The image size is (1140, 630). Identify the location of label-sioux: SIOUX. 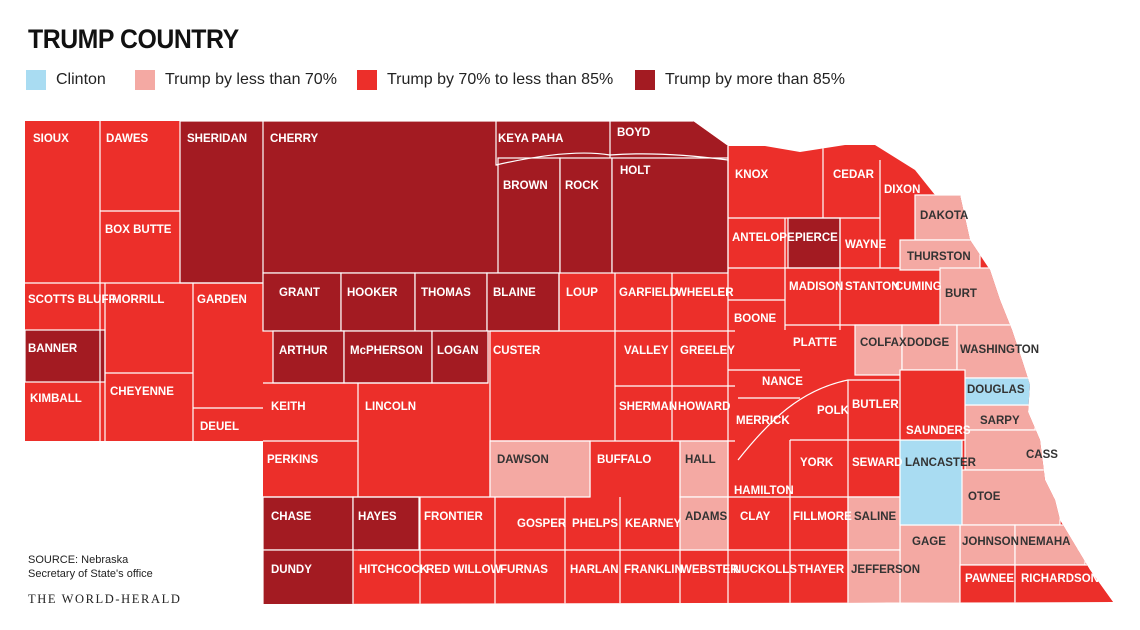
(51, 139).